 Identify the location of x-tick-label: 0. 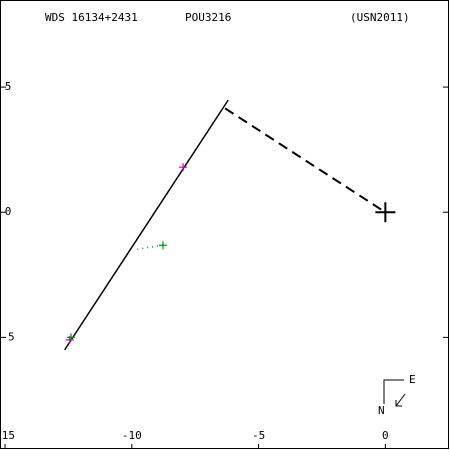
(385, 435).